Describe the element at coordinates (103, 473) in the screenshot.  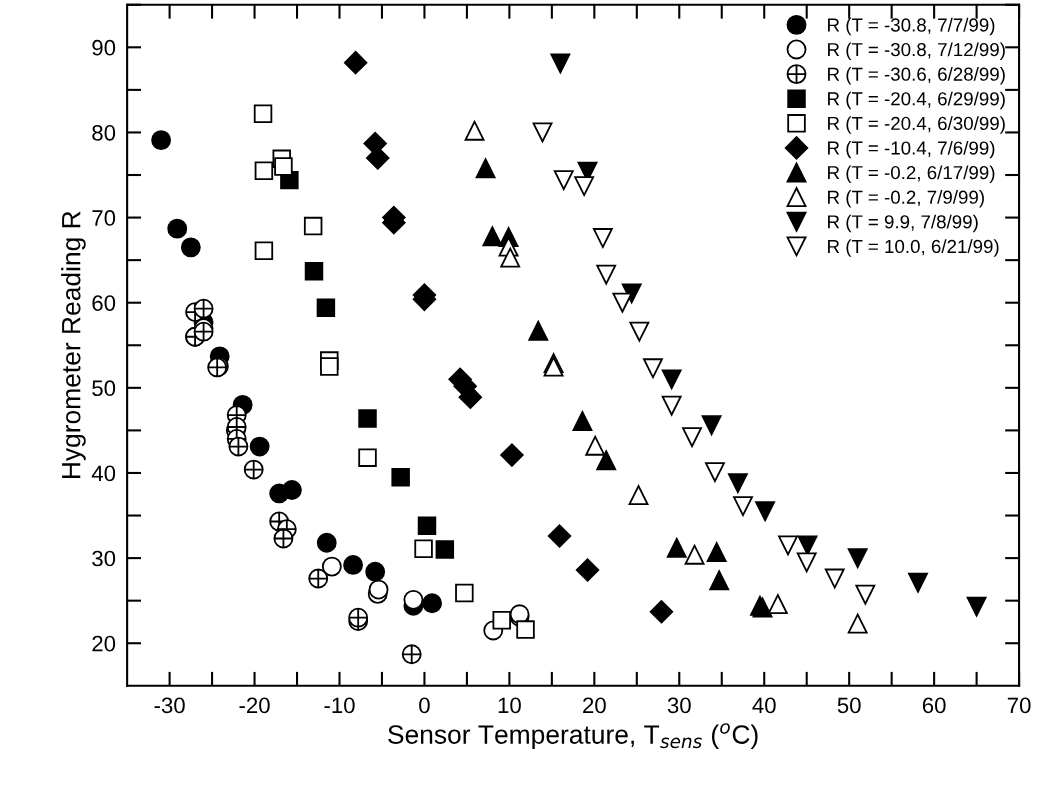
I see `y-tick-label: 40` at that location.